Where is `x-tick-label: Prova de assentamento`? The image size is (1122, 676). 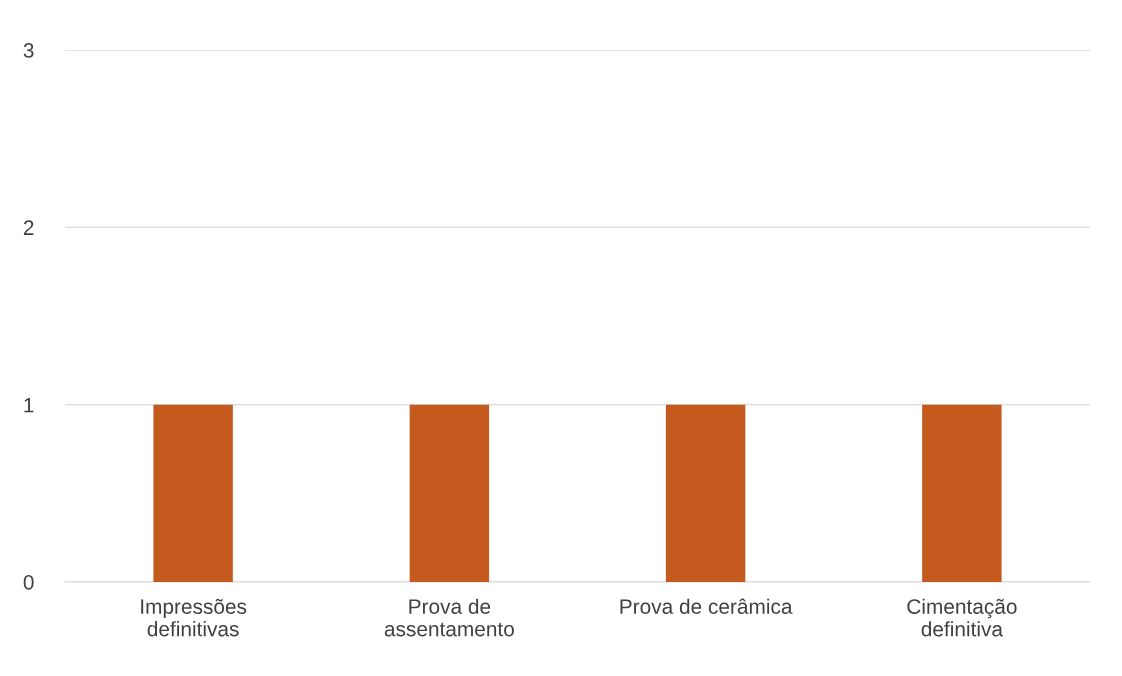
x-tick-label: Prova de assentamento is located at coordinates (449, 617).